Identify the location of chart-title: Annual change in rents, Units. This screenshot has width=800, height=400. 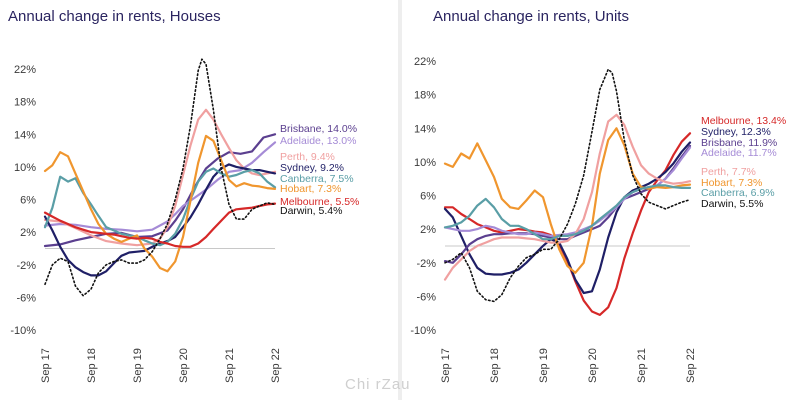
(531, 16).